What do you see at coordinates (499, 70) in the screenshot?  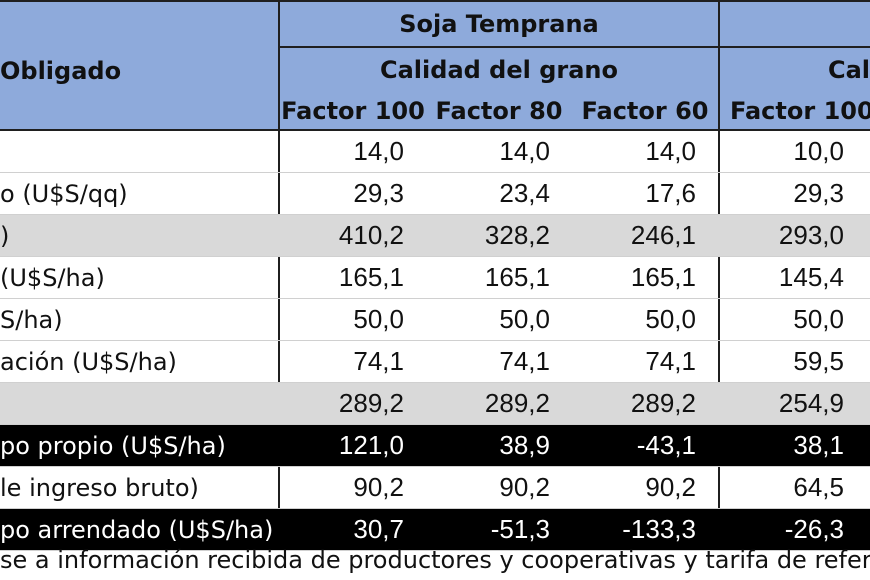 I see `group-subtitle-calidad: Calidad del grano` at bounding box center [499, 70].